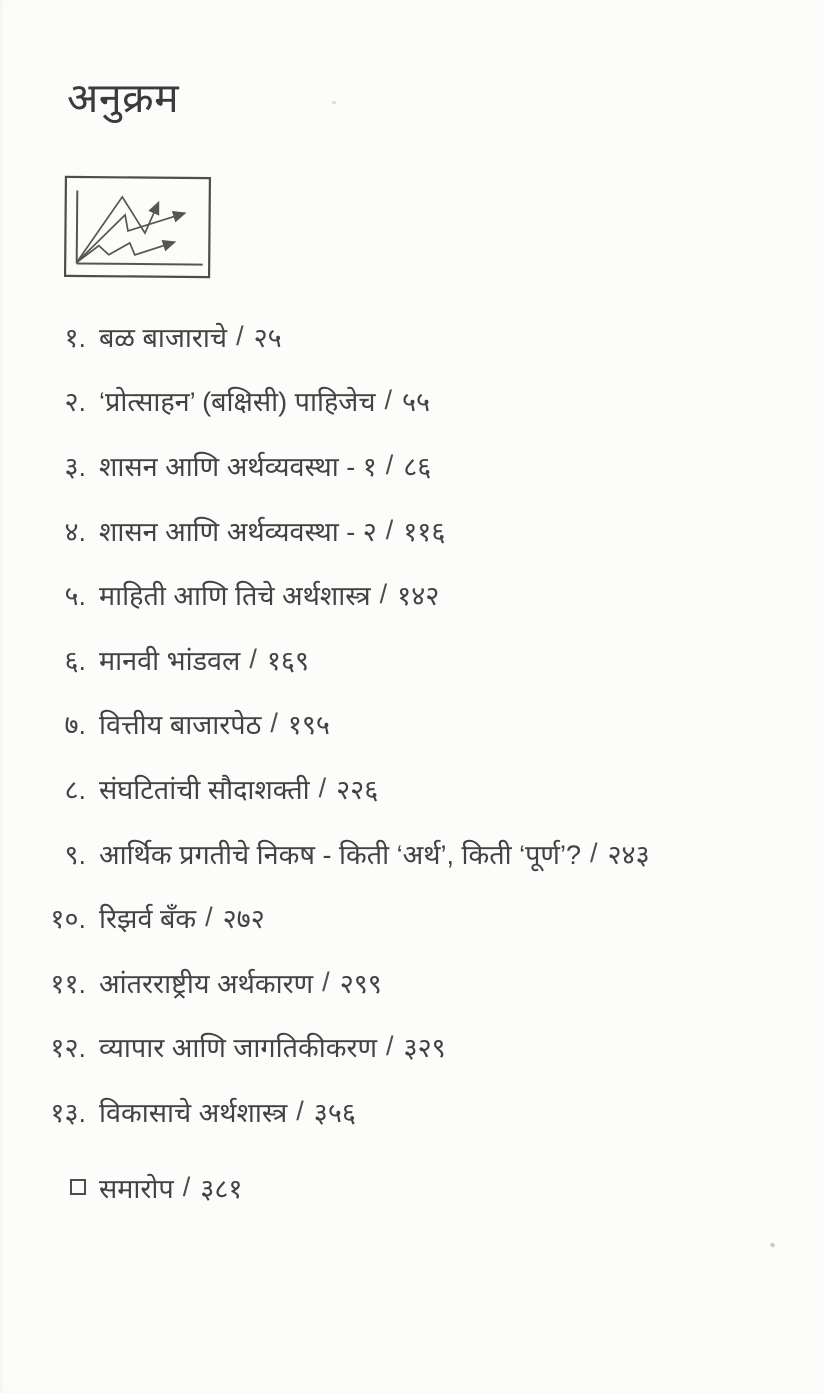 This screenshot has height=1393, width=824. Describe the element at coordinates (75, 402) in the screenshot. I see `chapter-number: २.` at that location.